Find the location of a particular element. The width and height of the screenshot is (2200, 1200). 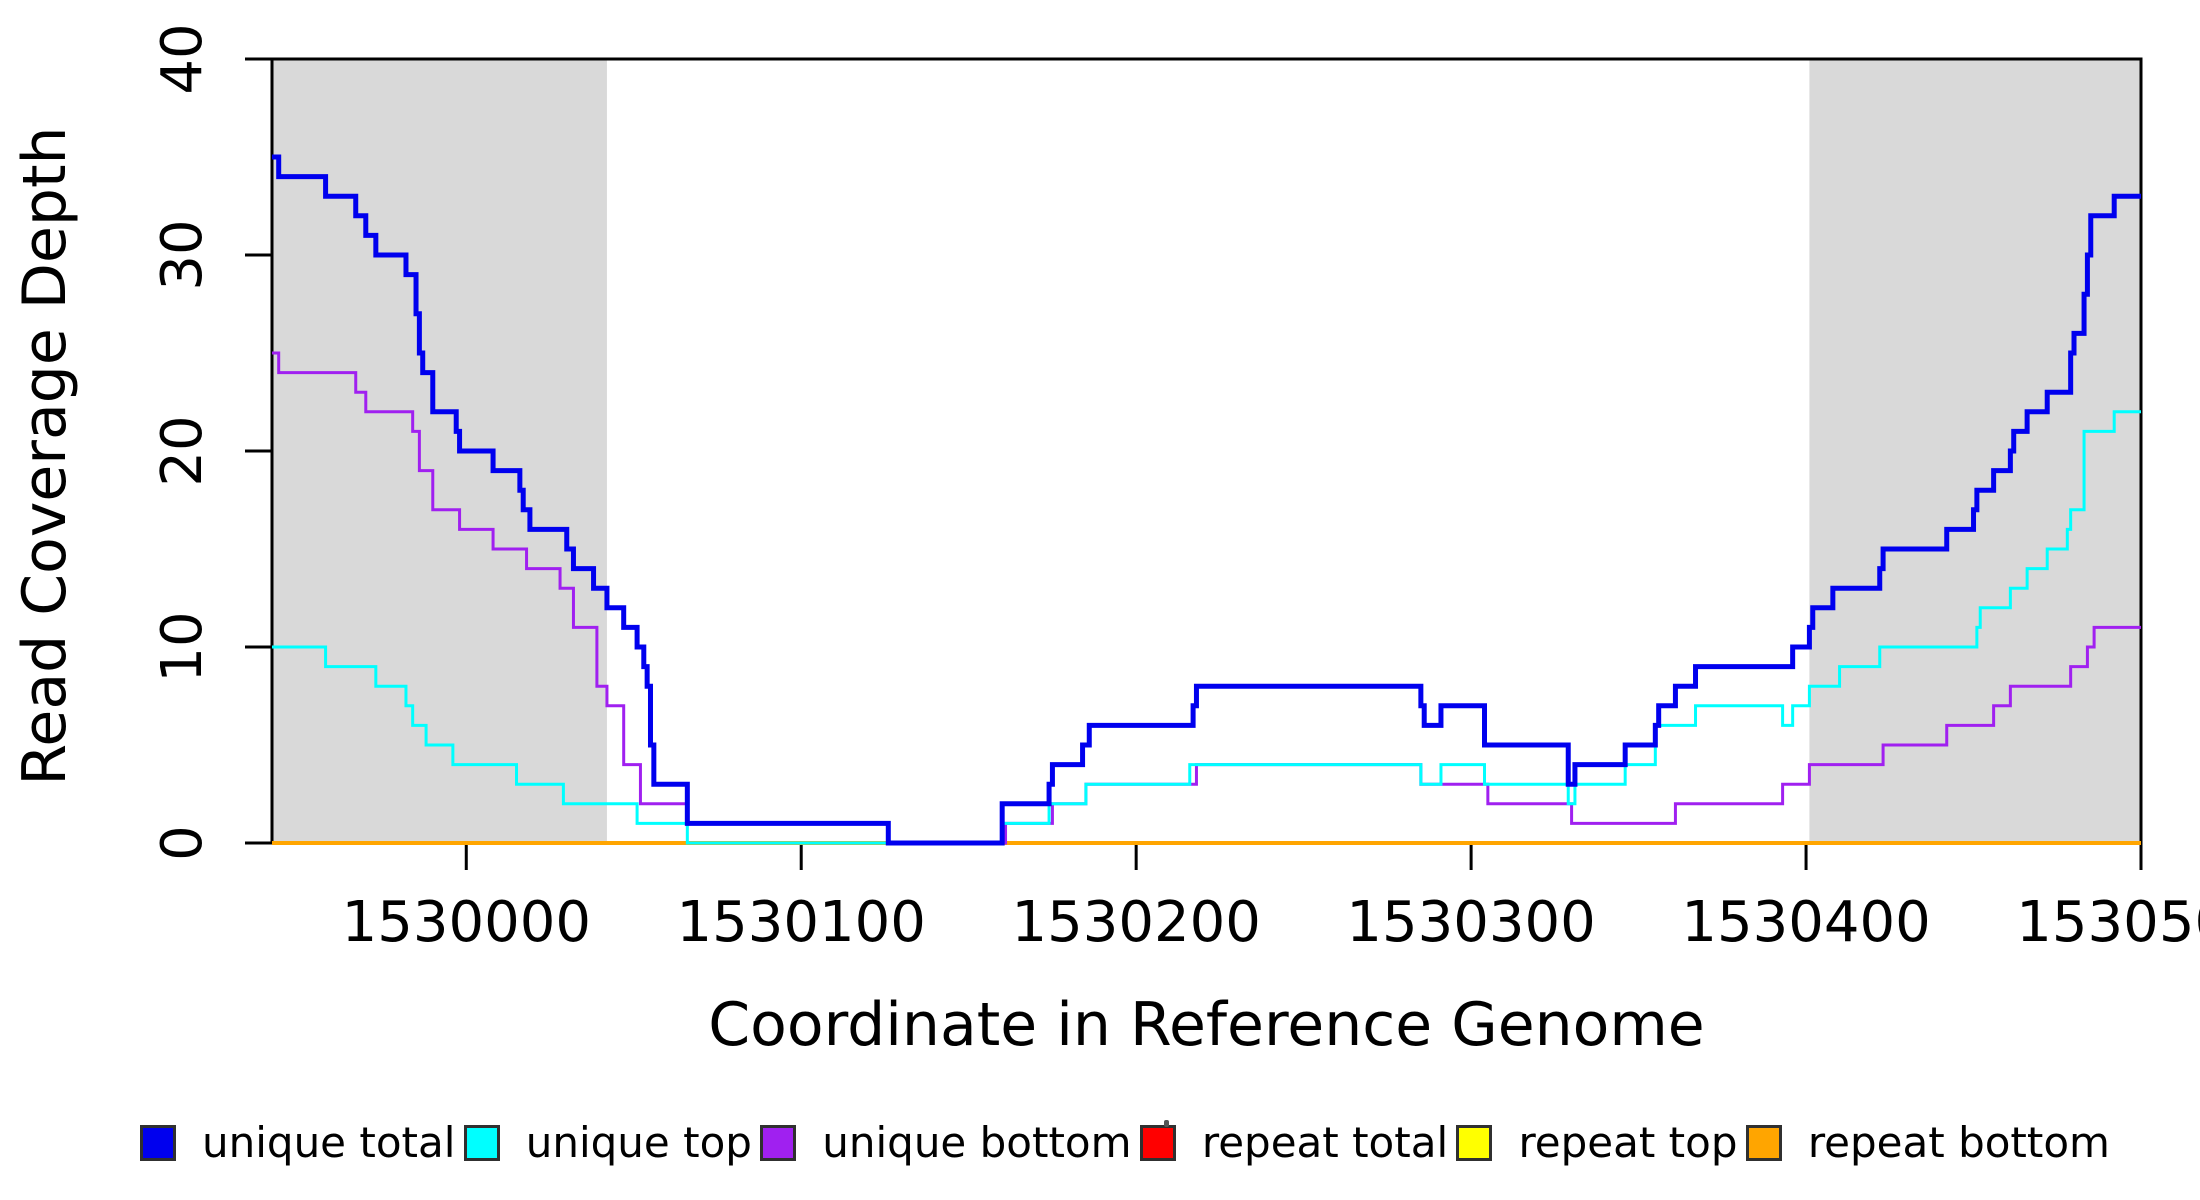

legend-label: unique bottom is located at coordinates (977, 1142).